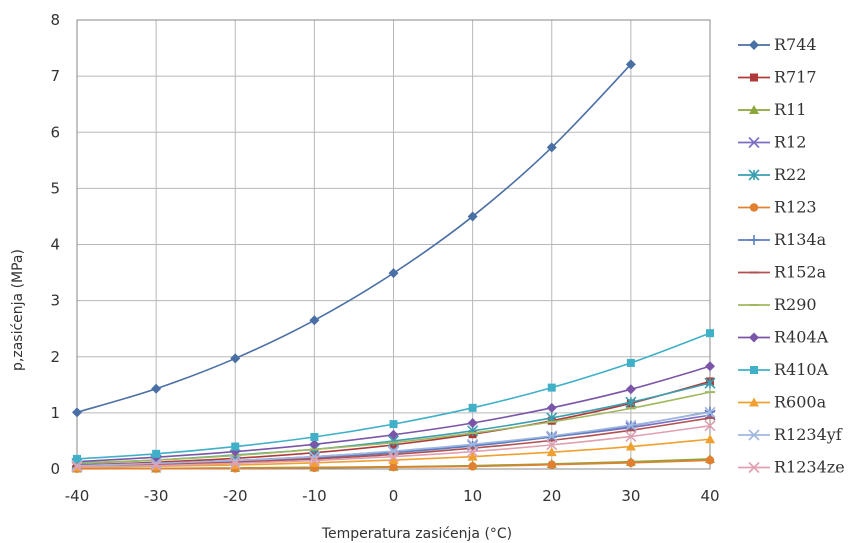 The height and width of the screenshot is (543, 853). I want to click on y-tick-label: 7, so click(55, 76).